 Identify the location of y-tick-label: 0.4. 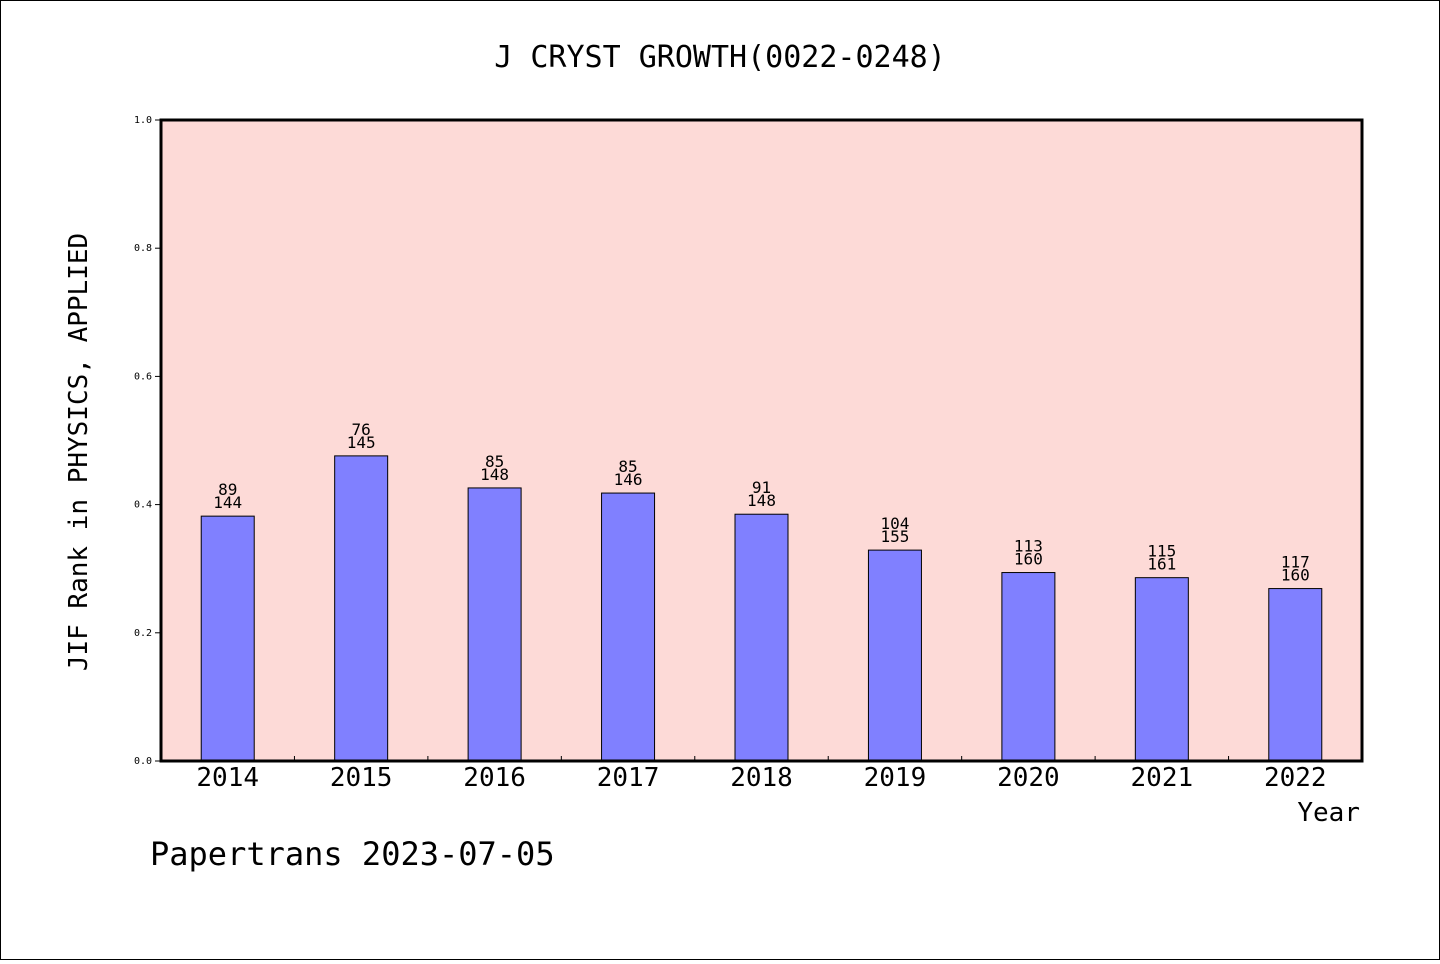
(143, 505).